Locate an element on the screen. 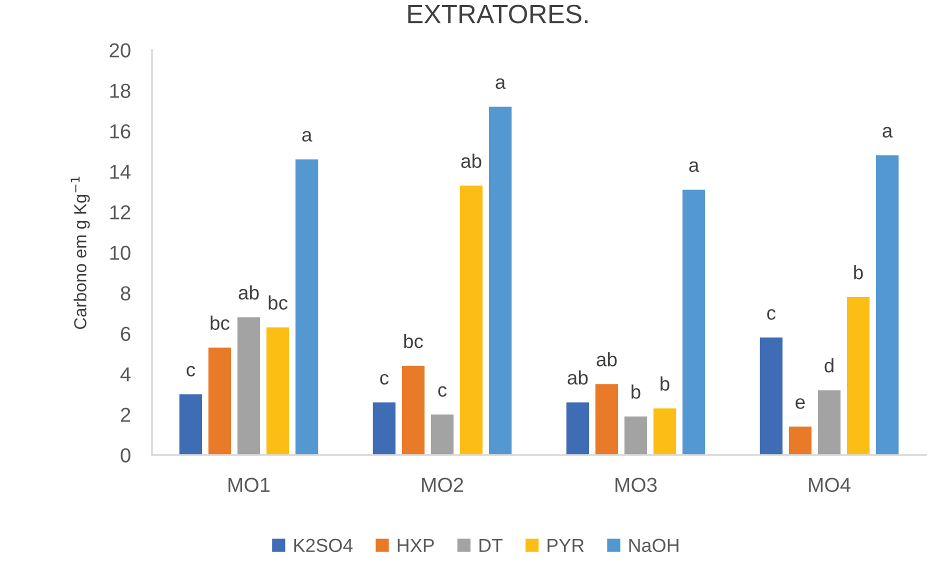  y-tick-label: 20 is located at coordinates (120, 50).